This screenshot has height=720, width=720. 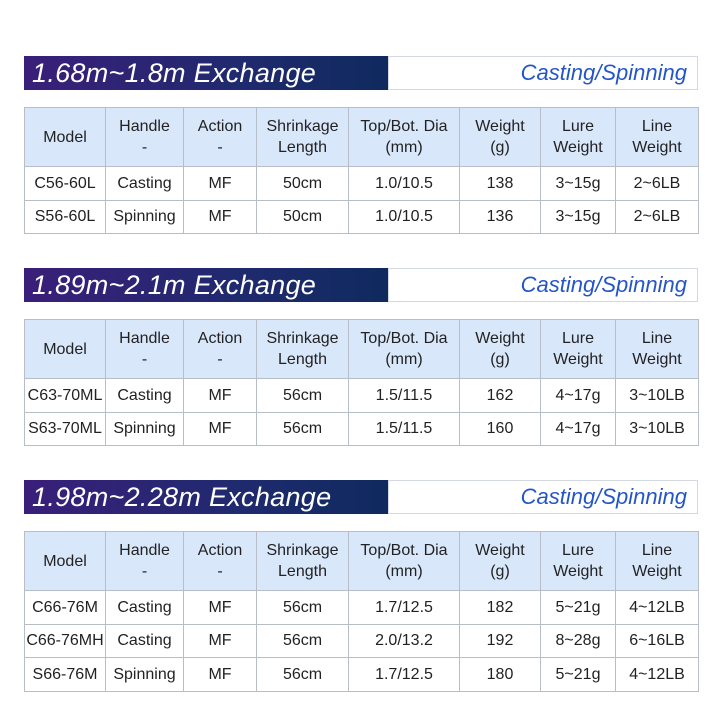 What do you see at coordinates (657, 126) in the screenshot?
I see `header-text: Line` at bounding box center [657, 126].